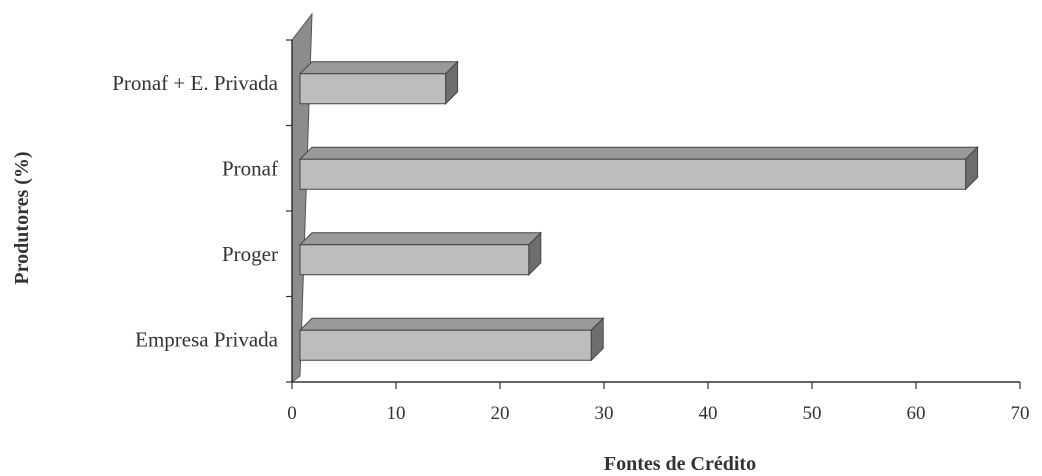  What do you see at coordinates (1020, 413) in the screenshot?
I see `x-tick-label: 70` at bounding box center [1020, 413].